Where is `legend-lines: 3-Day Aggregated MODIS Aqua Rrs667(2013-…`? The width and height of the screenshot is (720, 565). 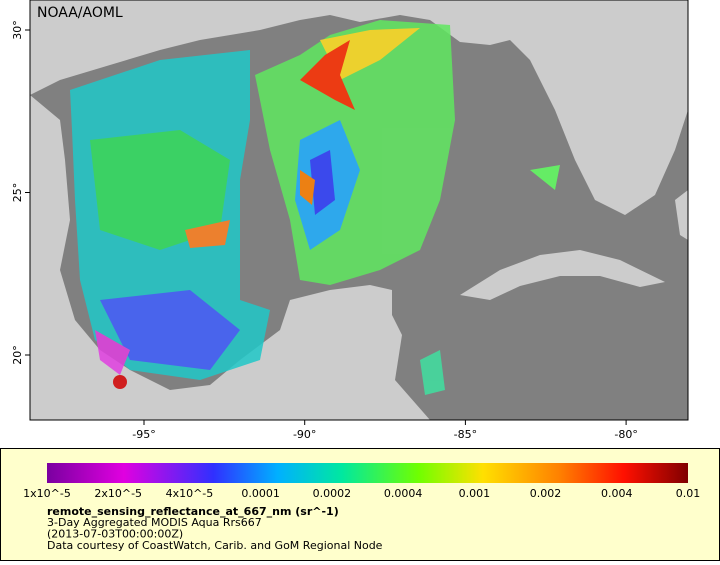 legend-lines: 3-Day Aggregated MODIS Aqua Rrs667(2013-… is located at coordinates (215, 534).